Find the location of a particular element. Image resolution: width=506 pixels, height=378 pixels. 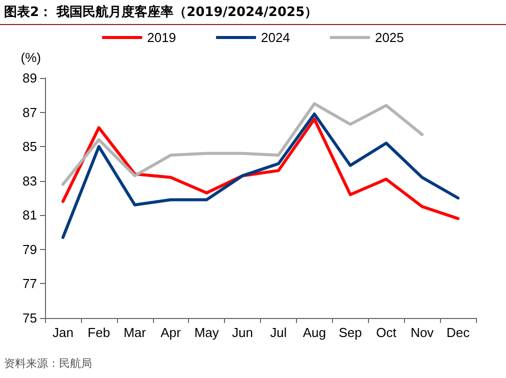

y-axis-title: (%) is located at coordinates (30, 57).